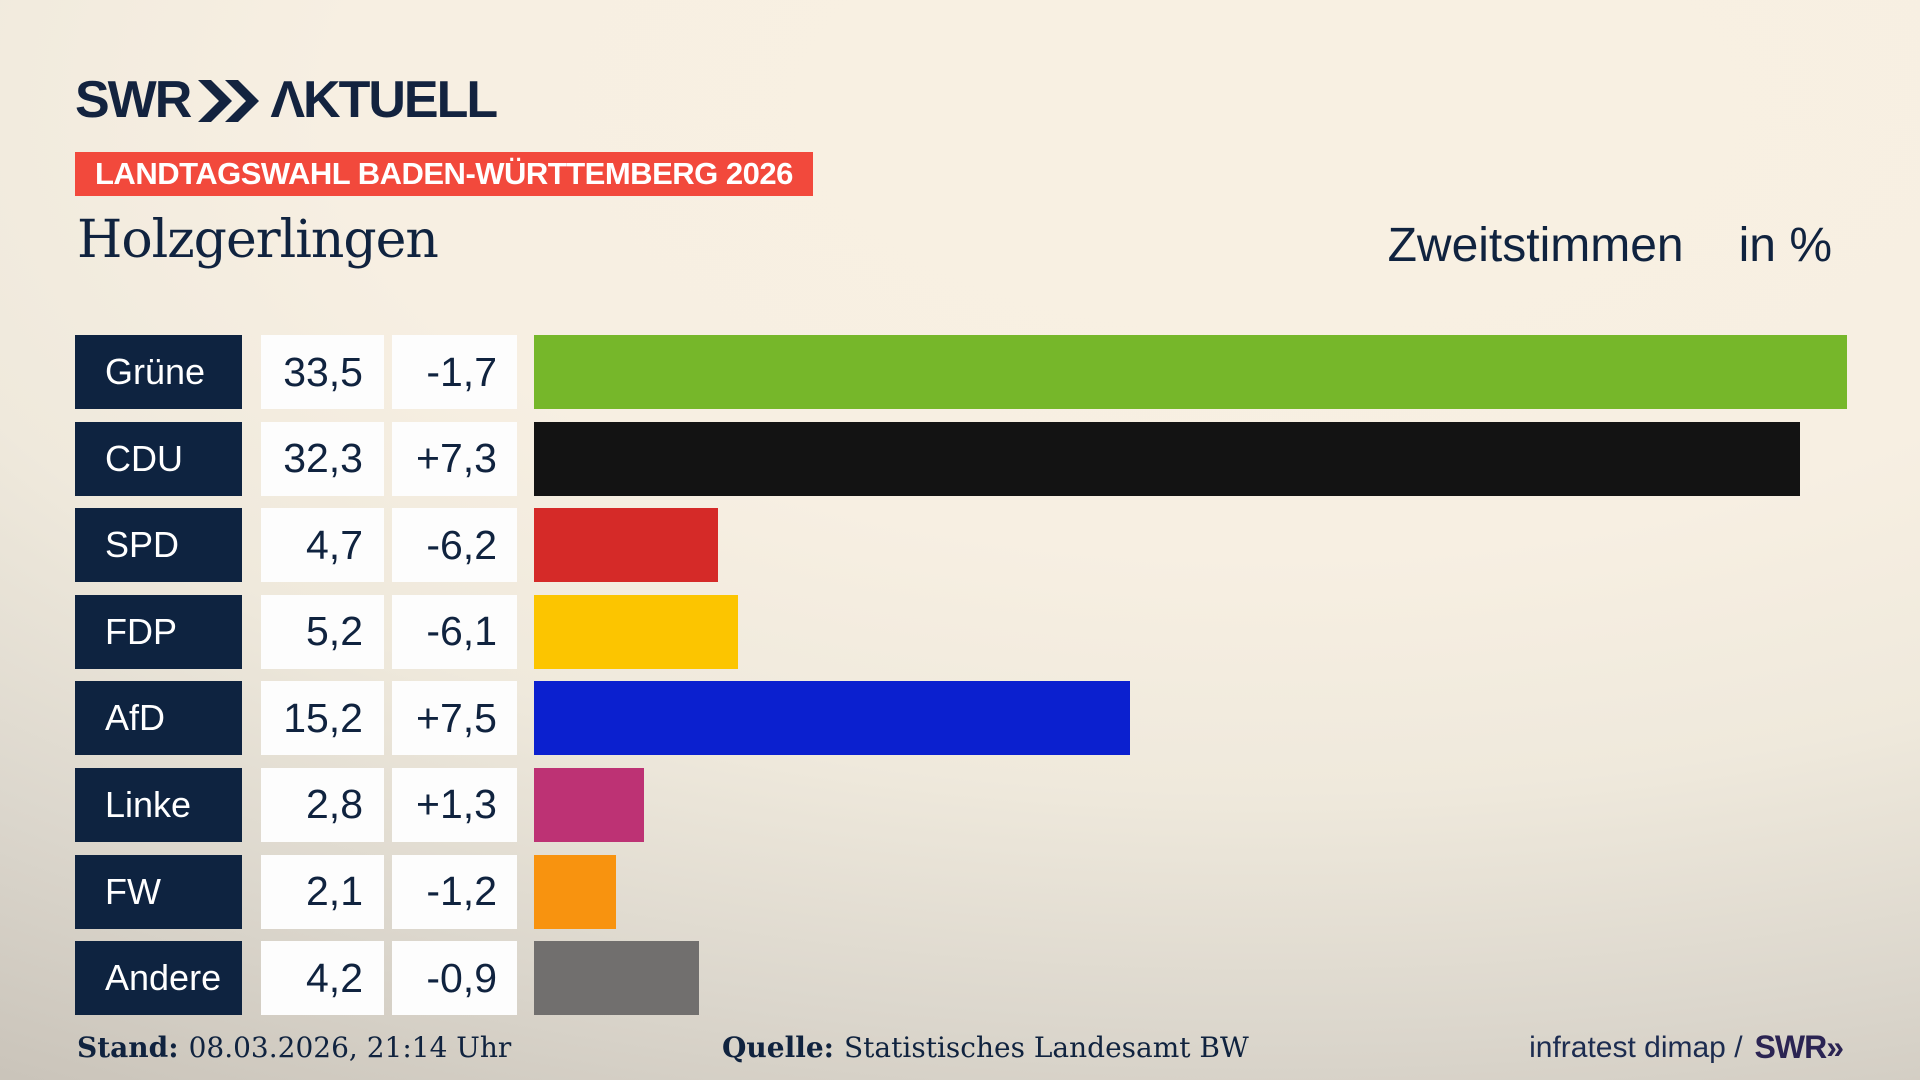 The image size is (1920, 1080). What do you see at coordinates (258, 240) in the screenshot?
I see `region-title: Holzgerlingen` at bounding box center [258, 240].